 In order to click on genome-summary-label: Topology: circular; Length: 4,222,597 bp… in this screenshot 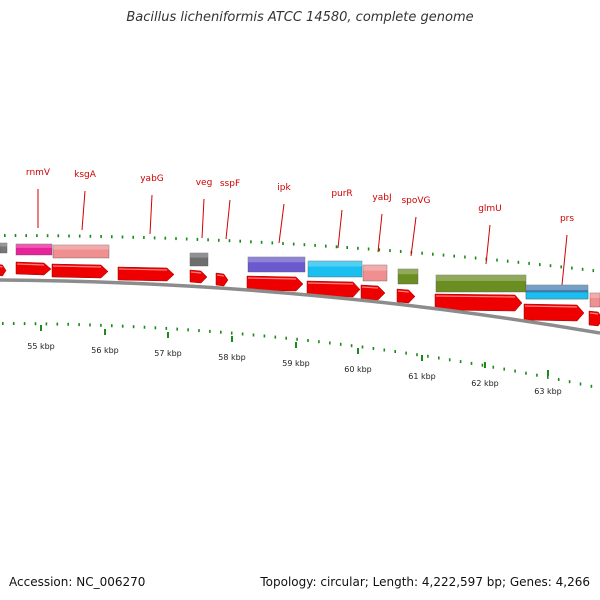, I will do `click(425, 582)`.